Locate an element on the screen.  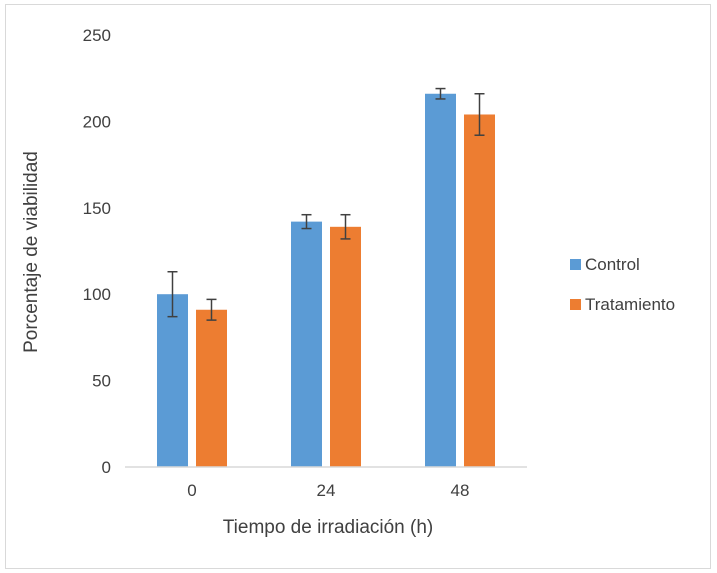
x-tick-label: 24 is located at coordinates (326, 490).